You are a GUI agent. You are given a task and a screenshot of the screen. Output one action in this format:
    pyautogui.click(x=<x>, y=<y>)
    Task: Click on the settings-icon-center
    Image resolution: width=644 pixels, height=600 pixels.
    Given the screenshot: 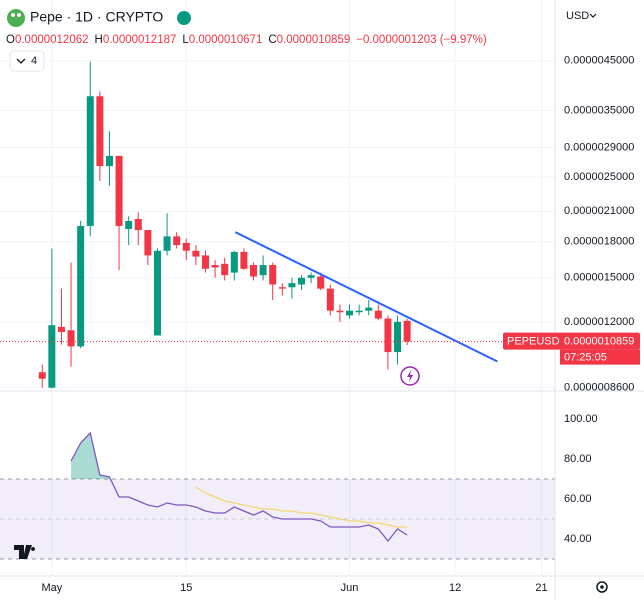 What is the action you would take?
    pyautogui.click(x=602, y=587)
    